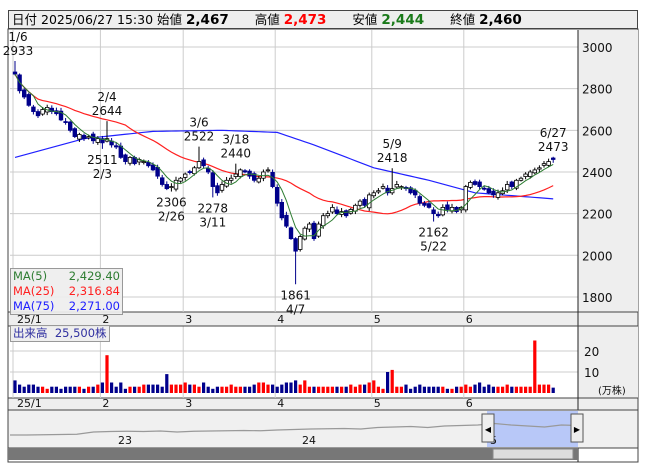  I want to click on month-label: 6, so click(469, 319).